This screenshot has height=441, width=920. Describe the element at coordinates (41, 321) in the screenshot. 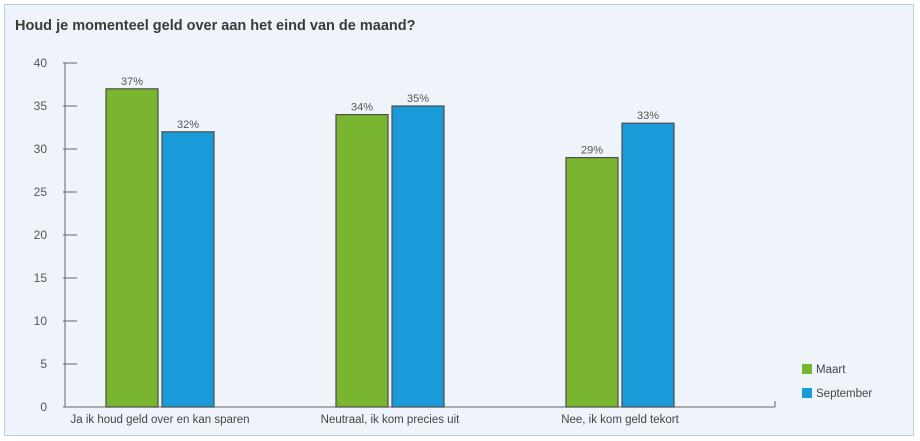

I see `y-tick-label: 10` at that location.